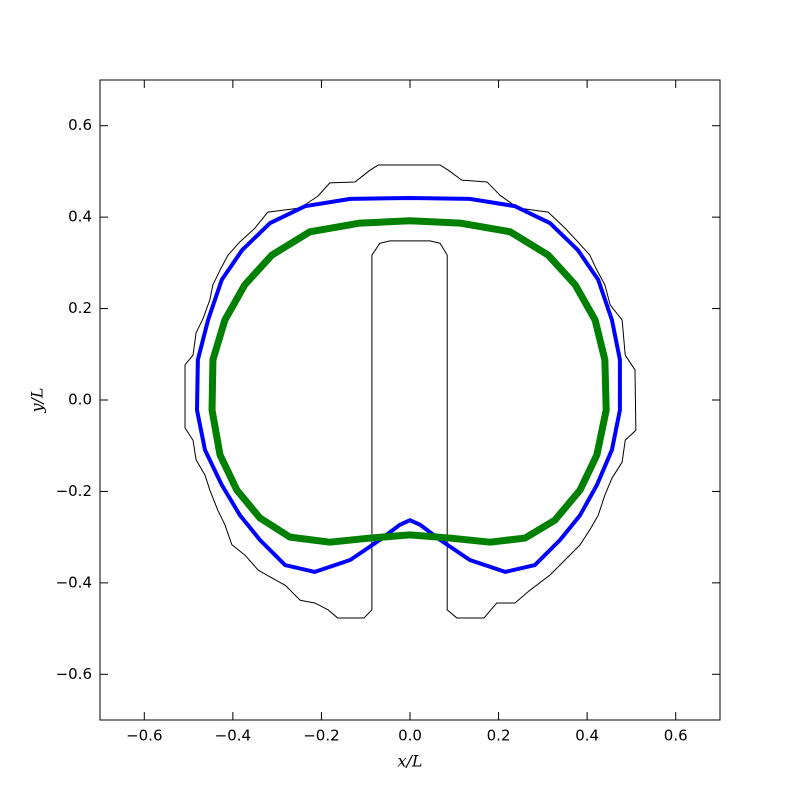  I want to click on x-tick-label: 0.2, so click(499, 736).